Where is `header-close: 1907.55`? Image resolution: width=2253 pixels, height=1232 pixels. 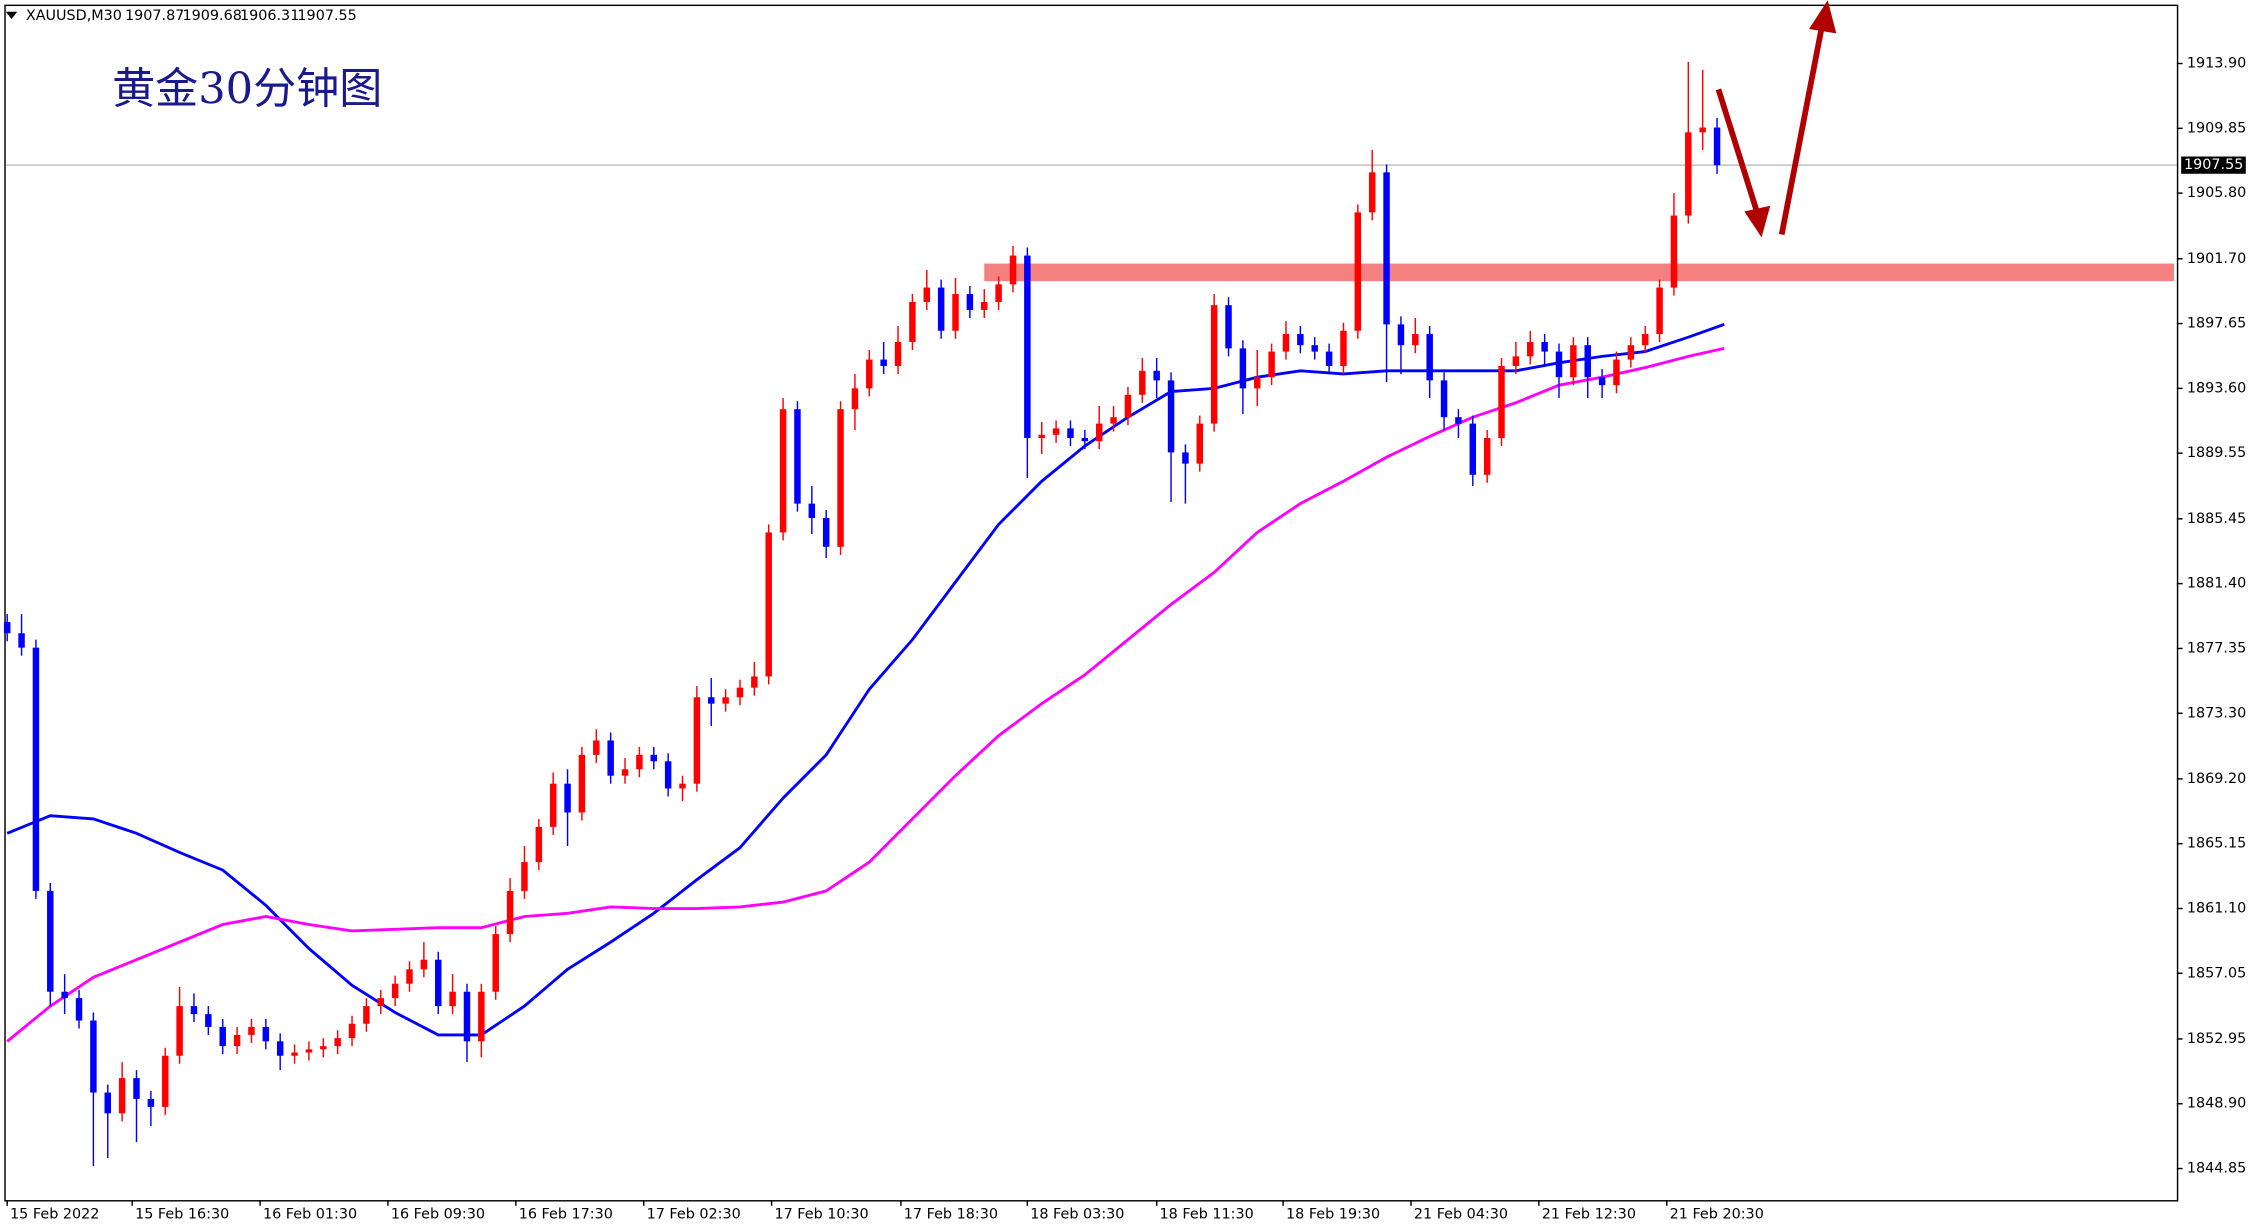
header-close: 1907.55 is located at coordinates (326, 16).